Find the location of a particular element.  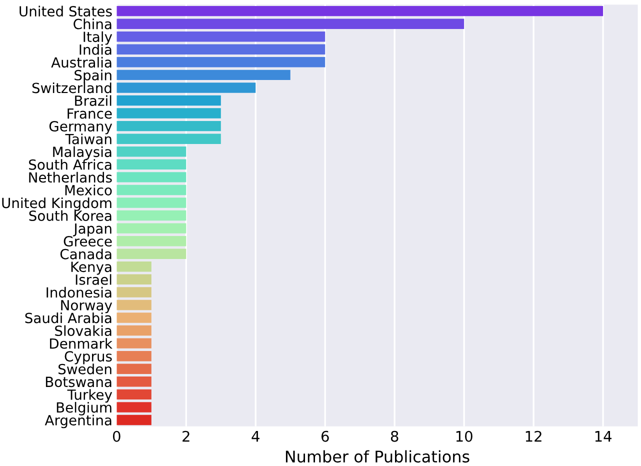

y-tick-label: Canada is located at coordinates (86, 254).